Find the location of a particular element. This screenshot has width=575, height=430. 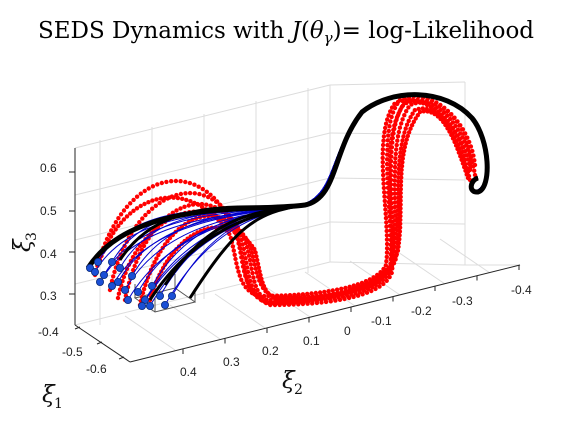

y-tick-label: 0 is located at coordinates (347, 331).